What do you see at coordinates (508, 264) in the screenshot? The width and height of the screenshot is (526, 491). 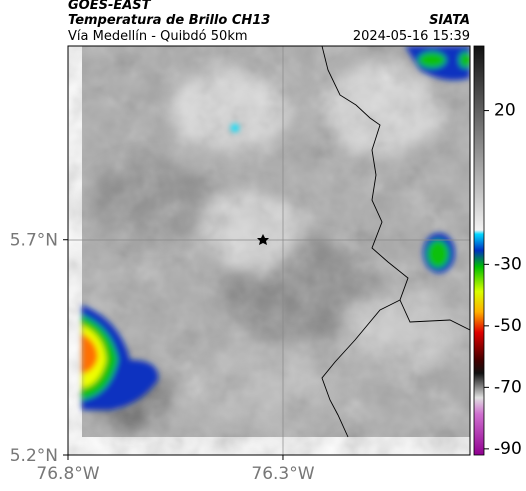 I see `colorbar-label: -30` at bounding box center [508, 264].